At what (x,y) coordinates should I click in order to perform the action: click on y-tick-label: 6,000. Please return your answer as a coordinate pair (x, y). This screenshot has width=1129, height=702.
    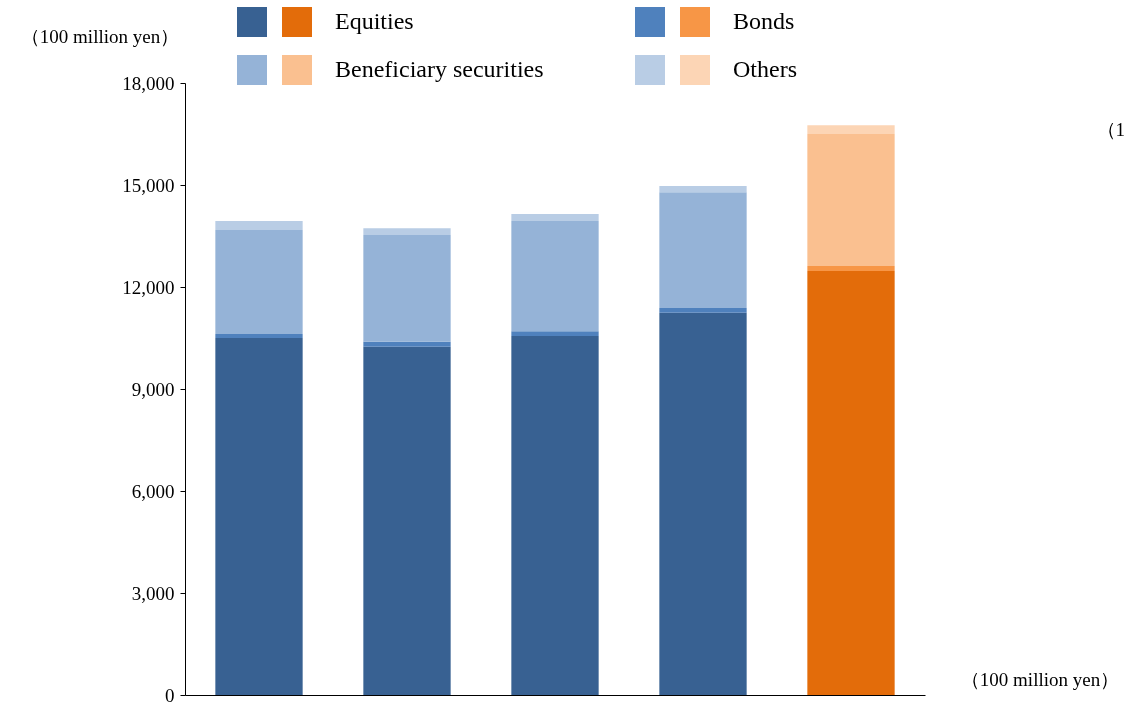
    Looking at the image, I should click on (153, 491).